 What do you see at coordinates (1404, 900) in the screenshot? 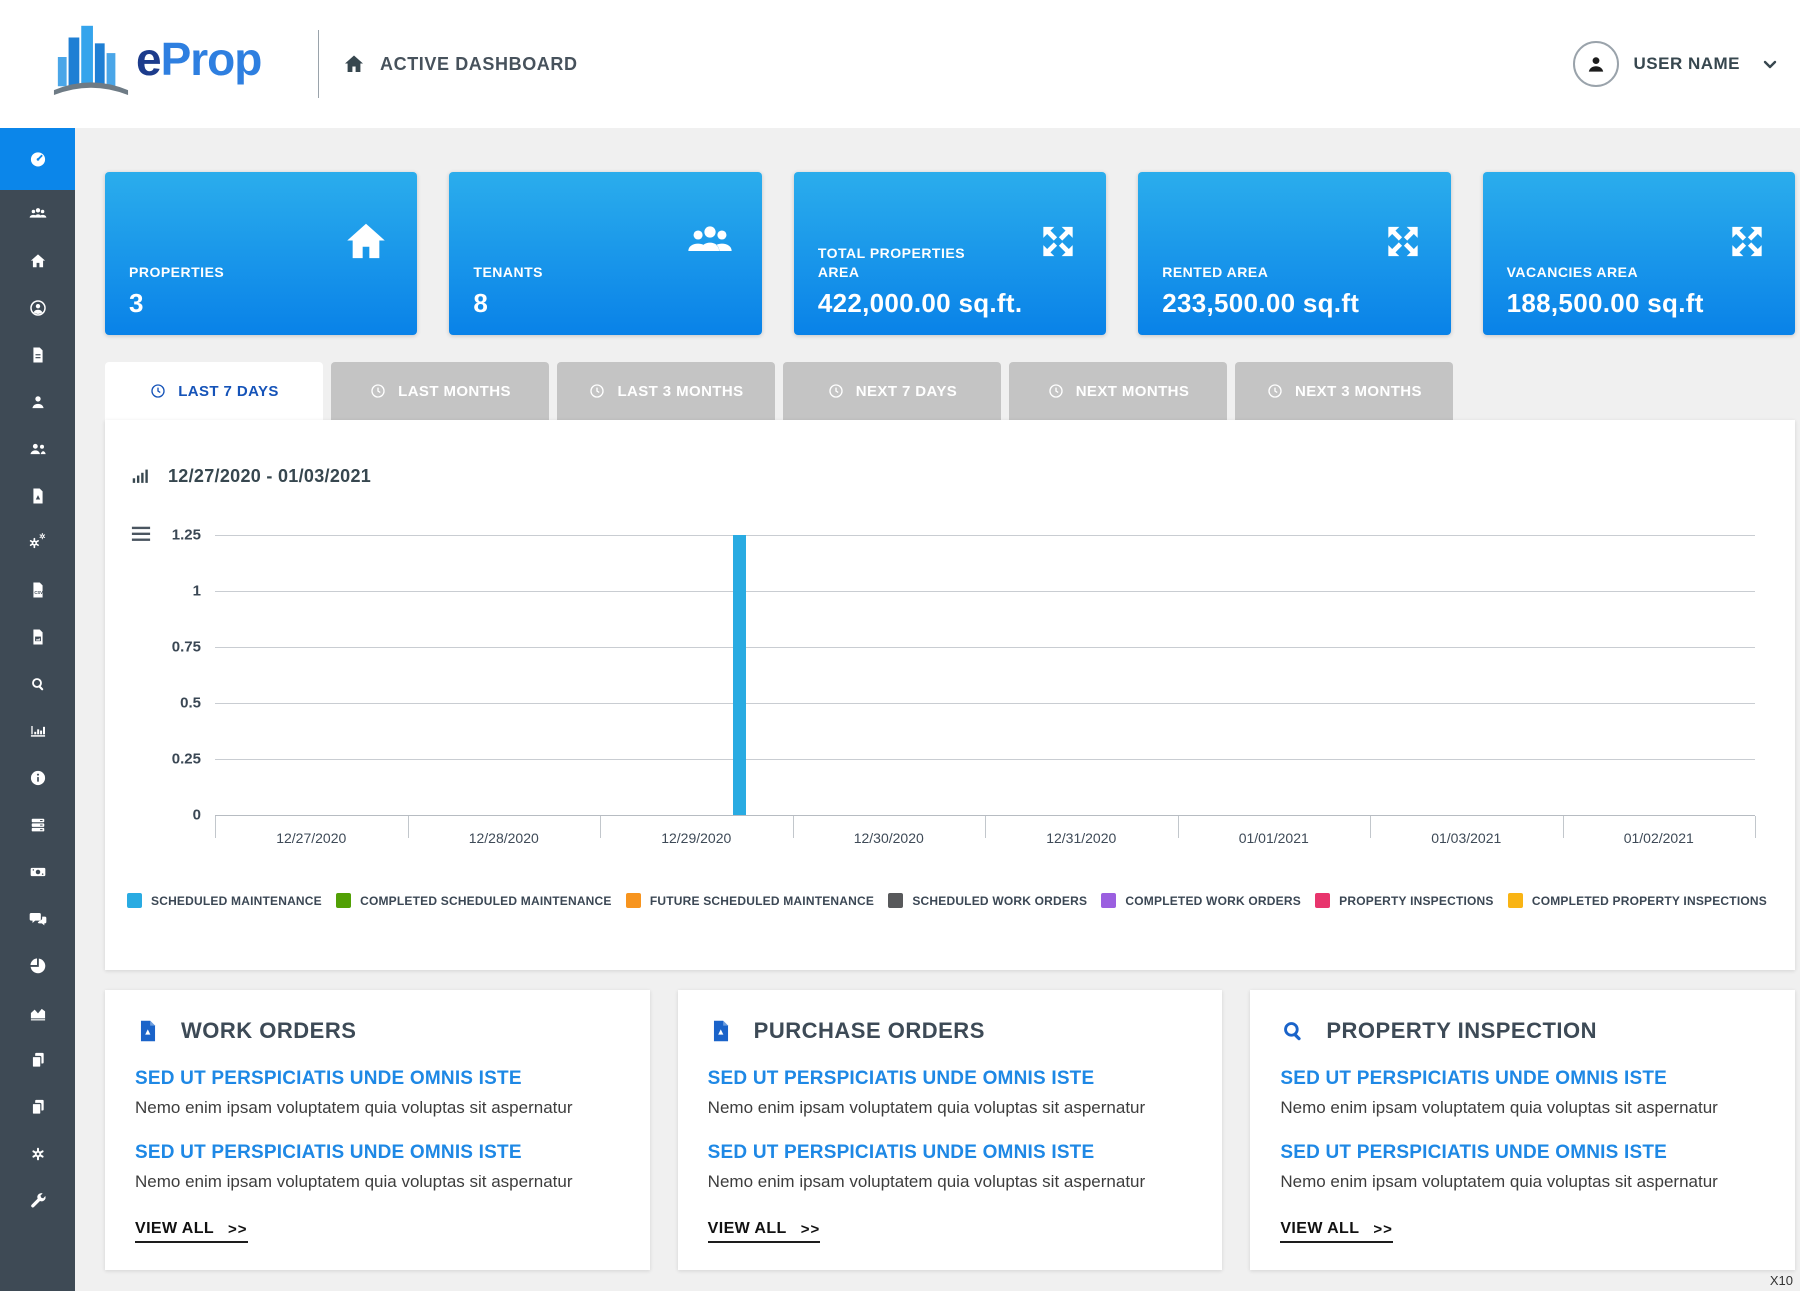
I see `legend-item-property-inspections: PROPERTY INSPECTIONS` at bounding box center [1404, 900].